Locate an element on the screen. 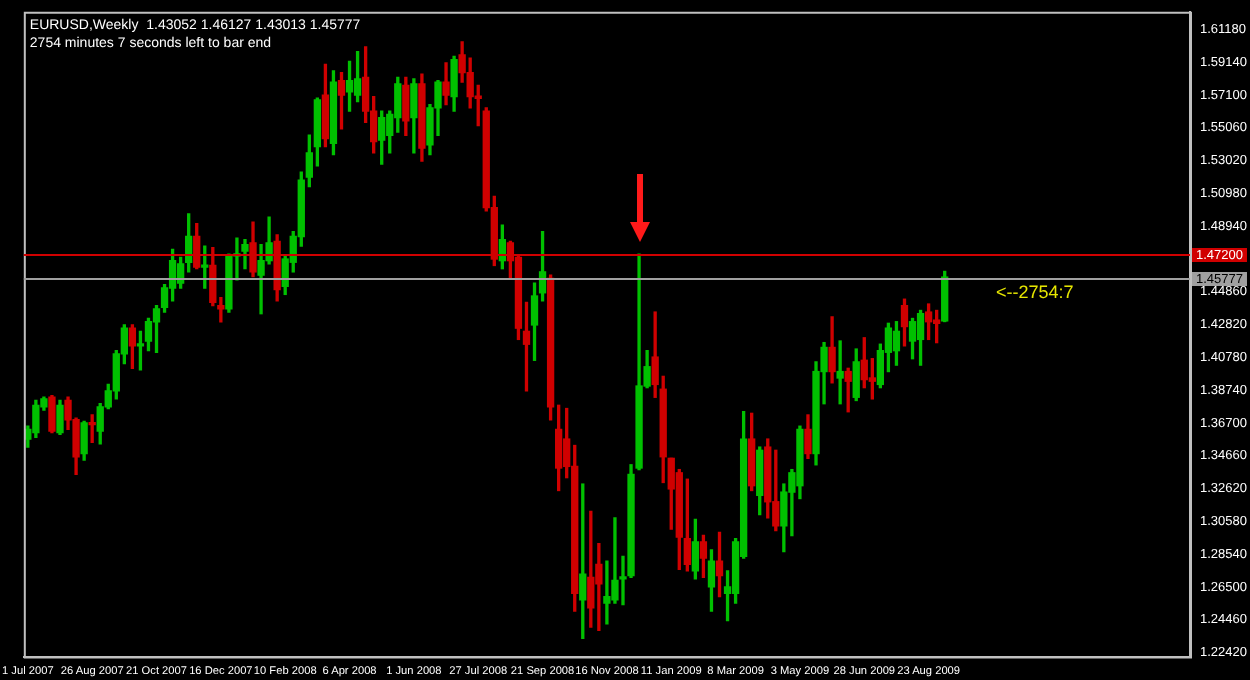 Image resolution: width=1250 pixels, height=680 pixels. candlestick is located at coordinates (840, 372).